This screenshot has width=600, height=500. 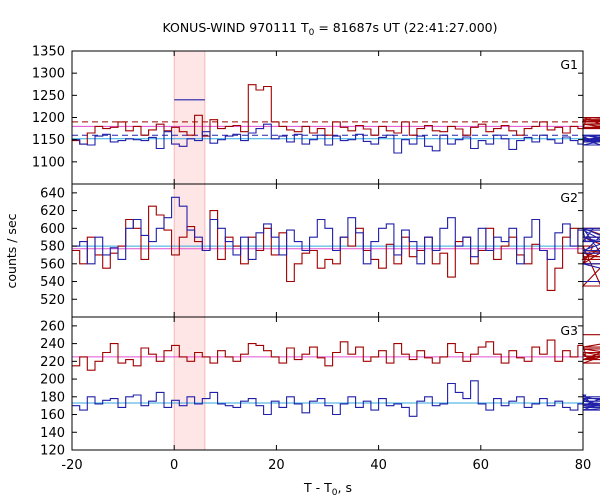 What do you see at coordinates (583, 465) in the screenshot?
I see `x-tick-label: 80` at bounding box center [583, 465].